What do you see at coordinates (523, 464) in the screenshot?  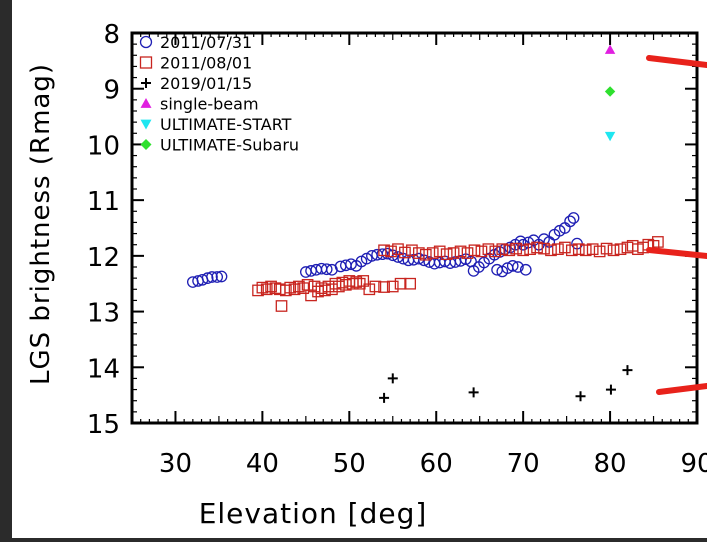 I see `x-tick-label: 70` at bounding box center [523, 464].